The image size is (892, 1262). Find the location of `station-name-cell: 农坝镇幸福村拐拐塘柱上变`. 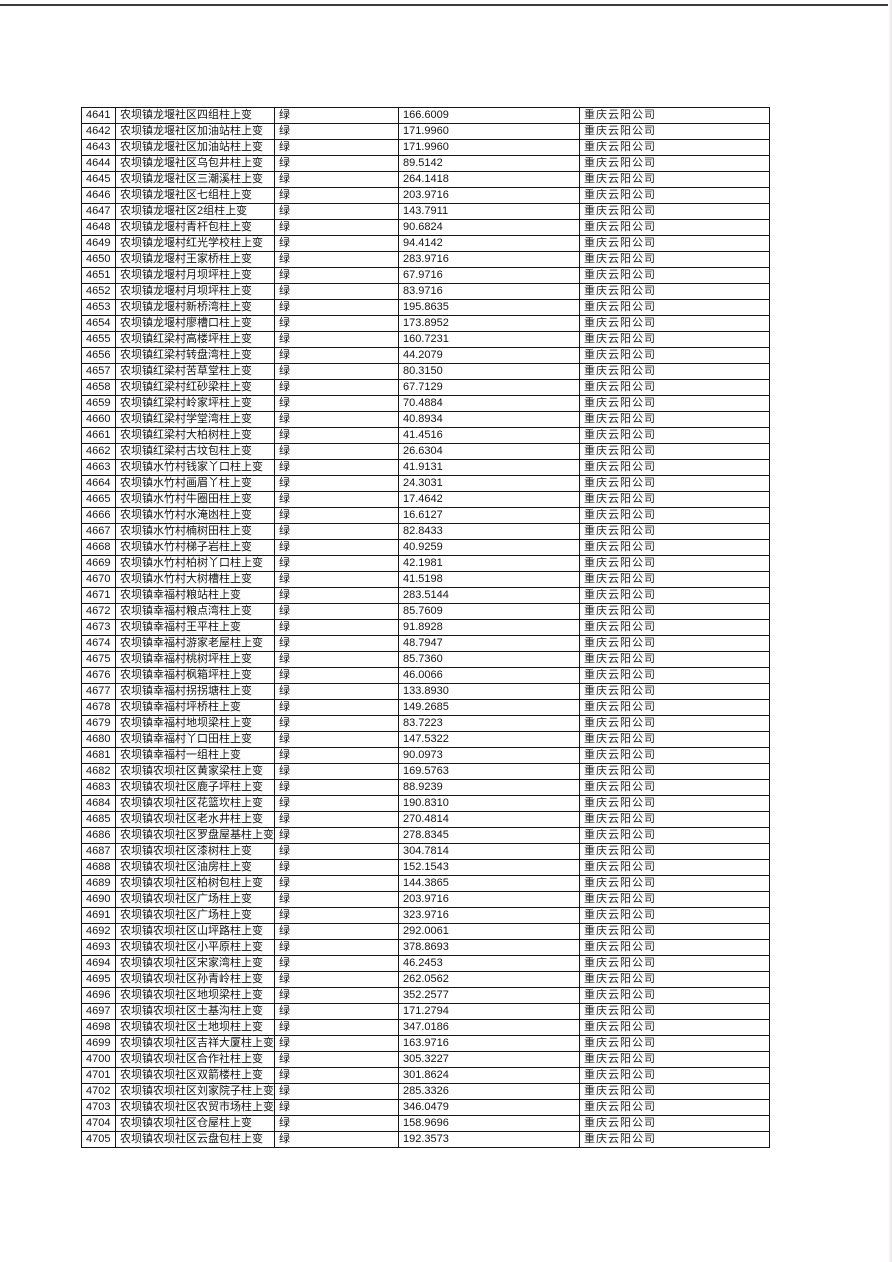

station-name-cell: 农坝镇幸福村拐拐塘柱上变 is located at coordinates (195, 691).